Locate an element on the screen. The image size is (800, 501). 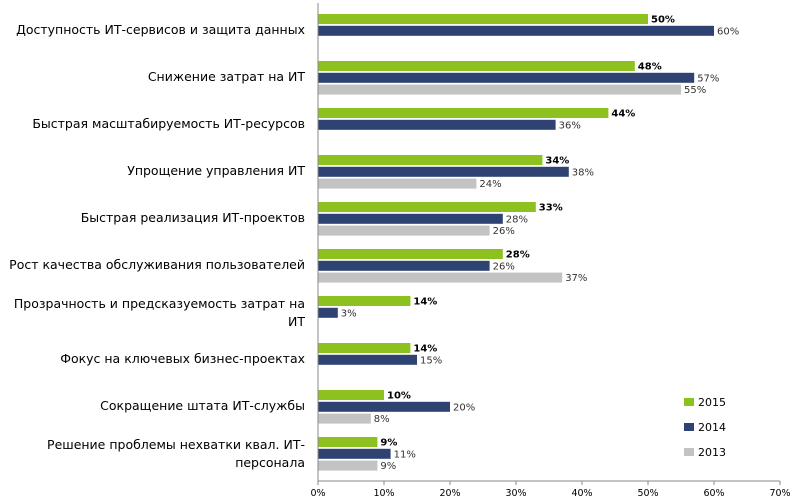
data-label-2014-5: 26% is located at coordinates (504, 266).